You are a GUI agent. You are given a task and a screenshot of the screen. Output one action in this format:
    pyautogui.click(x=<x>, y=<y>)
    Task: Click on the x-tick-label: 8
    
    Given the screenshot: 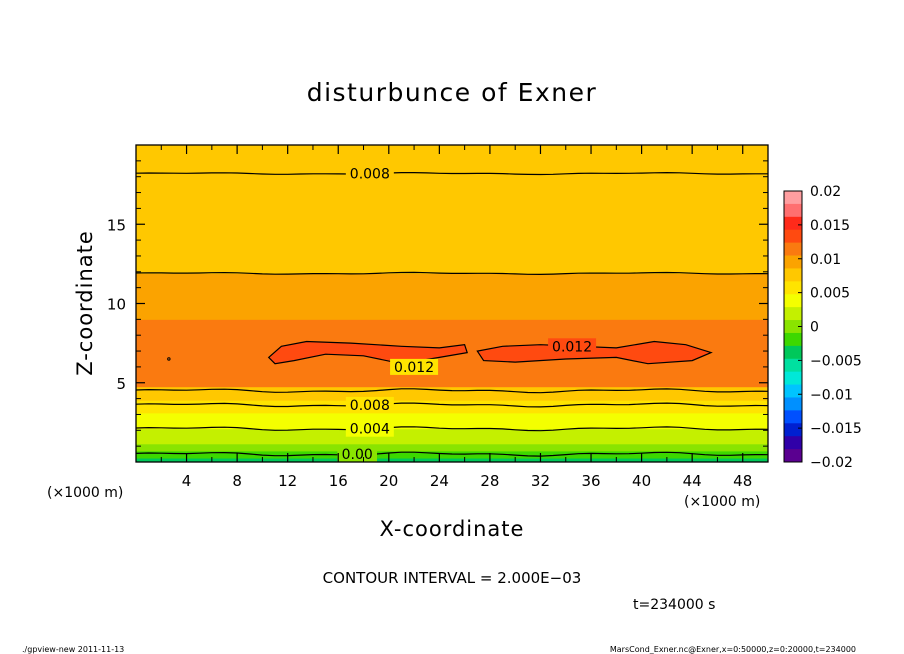 What is the action you would take?
    pyautogui.click(x=237, y=481)
    